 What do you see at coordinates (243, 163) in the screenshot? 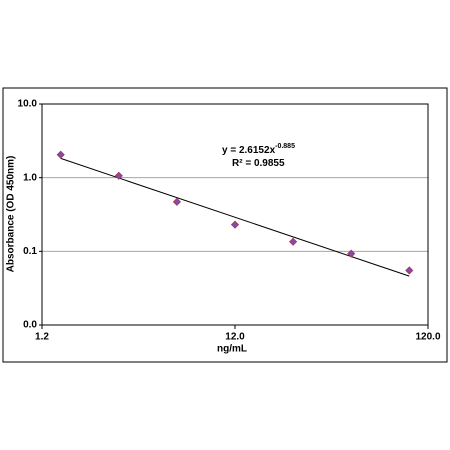
I see `r-squared-label: R² =` at bounding box center [243, 163].